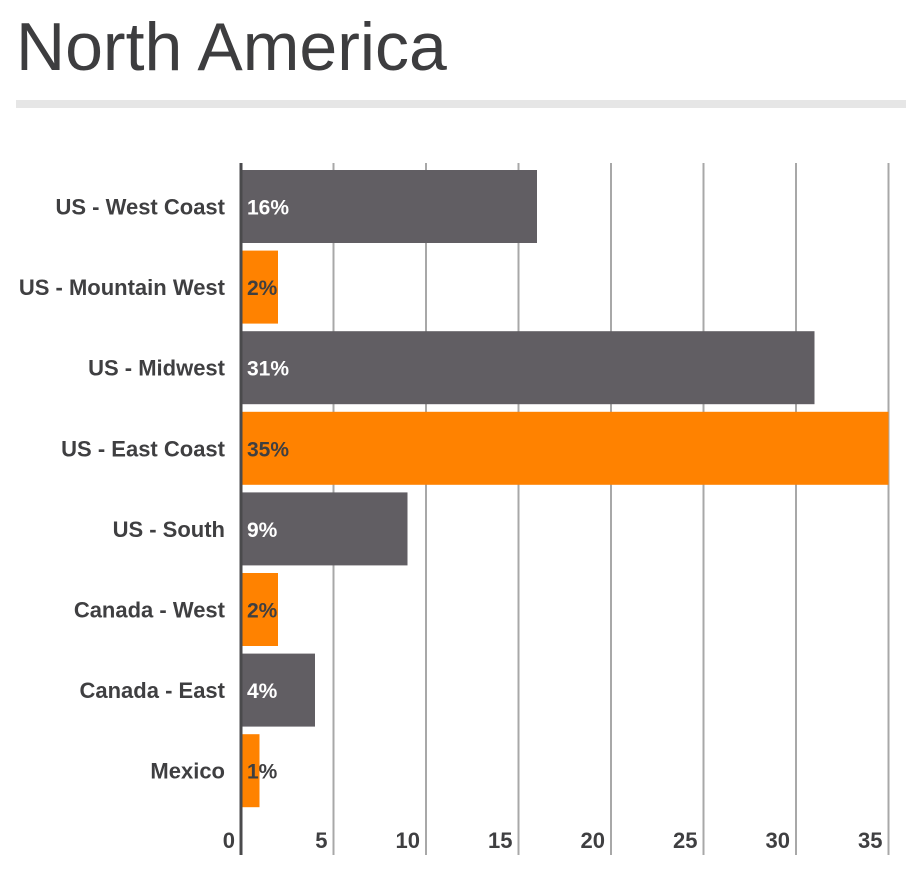 This screenshot has width=924, height=871. I want to click on category-label: Canada - East, so click(153, 690).